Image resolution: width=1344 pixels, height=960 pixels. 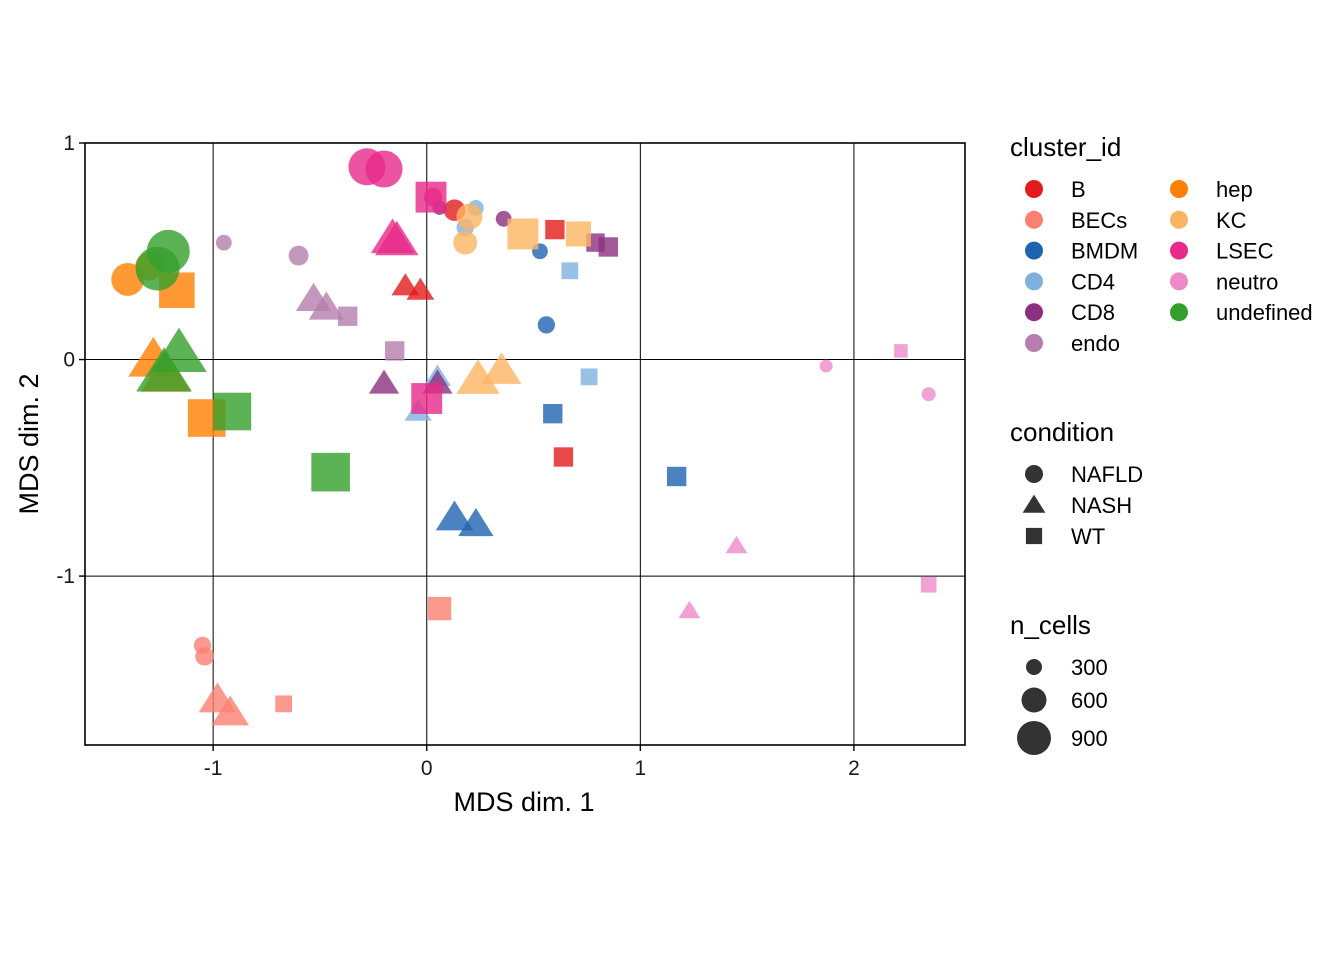 What do you see at coordinates (1062, 432) in the screenshot?
I see `legend-condition-title: condition` at bounding box center [1062, 432].